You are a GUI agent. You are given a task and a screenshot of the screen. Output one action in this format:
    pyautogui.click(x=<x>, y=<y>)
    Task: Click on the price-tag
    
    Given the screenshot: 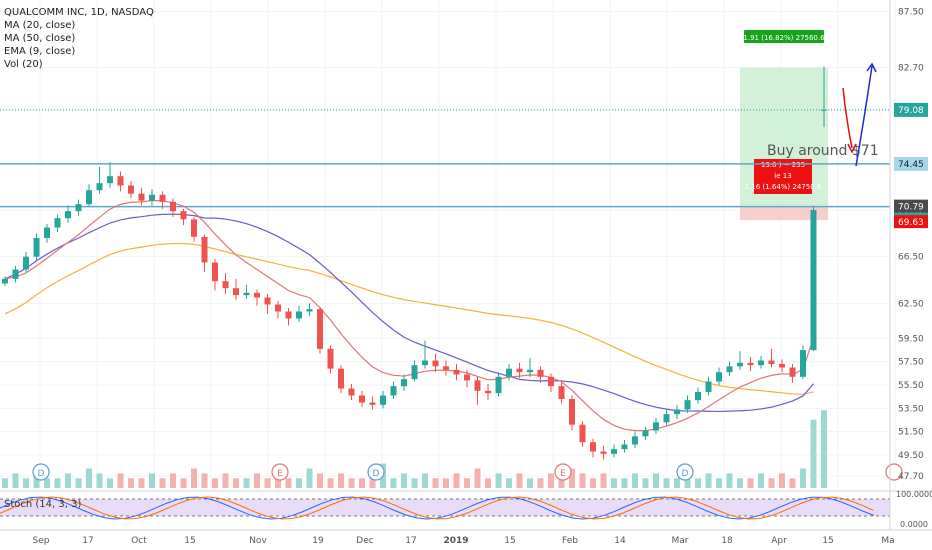 What is the action you would take?
    pyautogui.click(x=911, y=163)
    